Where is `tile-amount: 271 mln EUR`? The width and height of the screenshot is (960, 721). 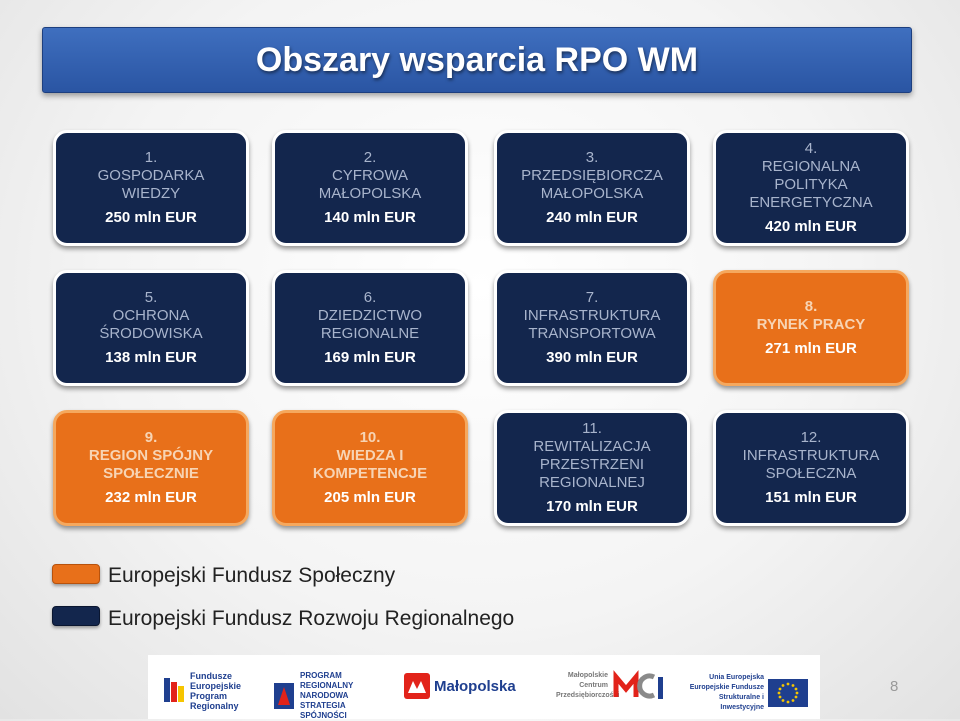
tile-amount: 271 mln EUR is located at coordinates (811, 348).